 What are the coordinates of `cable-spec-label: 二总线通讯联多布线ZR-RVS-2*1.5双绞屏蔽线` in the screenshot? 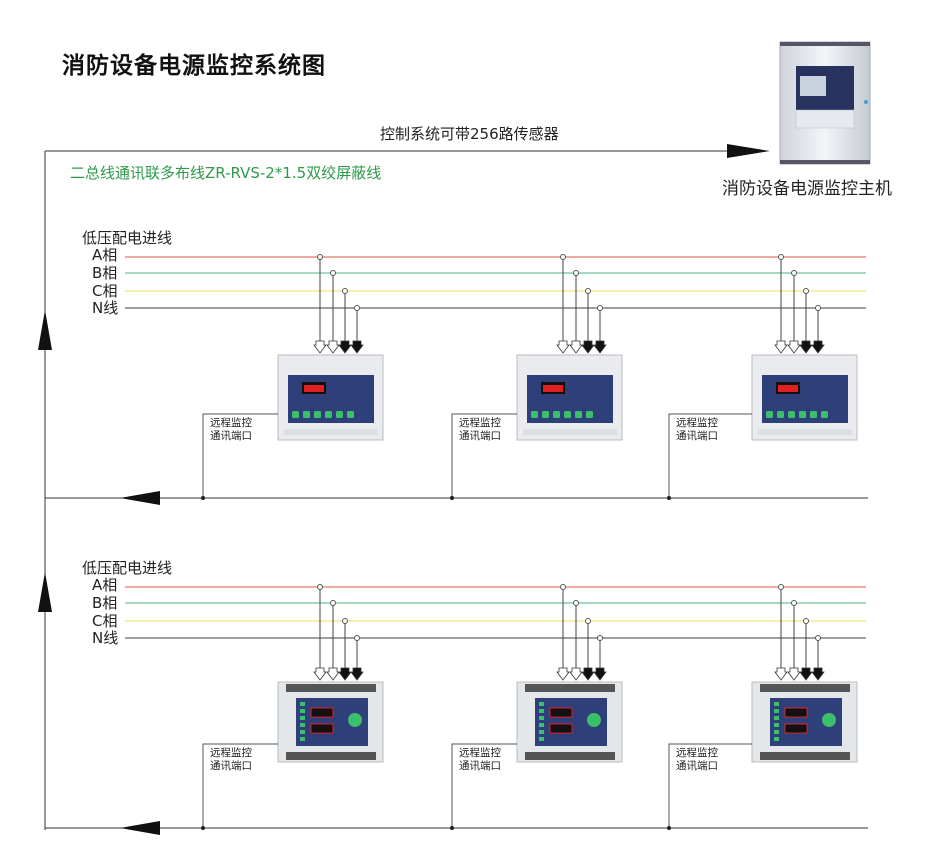 It's located at (225, 173).